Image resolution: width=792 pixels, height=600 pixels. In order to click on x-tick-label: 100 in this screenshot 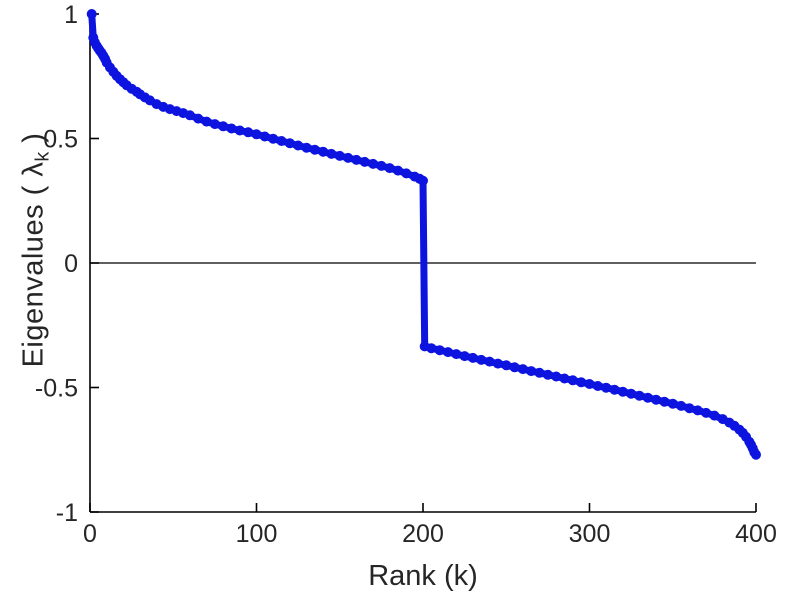, I will do `click(257, 534)`.